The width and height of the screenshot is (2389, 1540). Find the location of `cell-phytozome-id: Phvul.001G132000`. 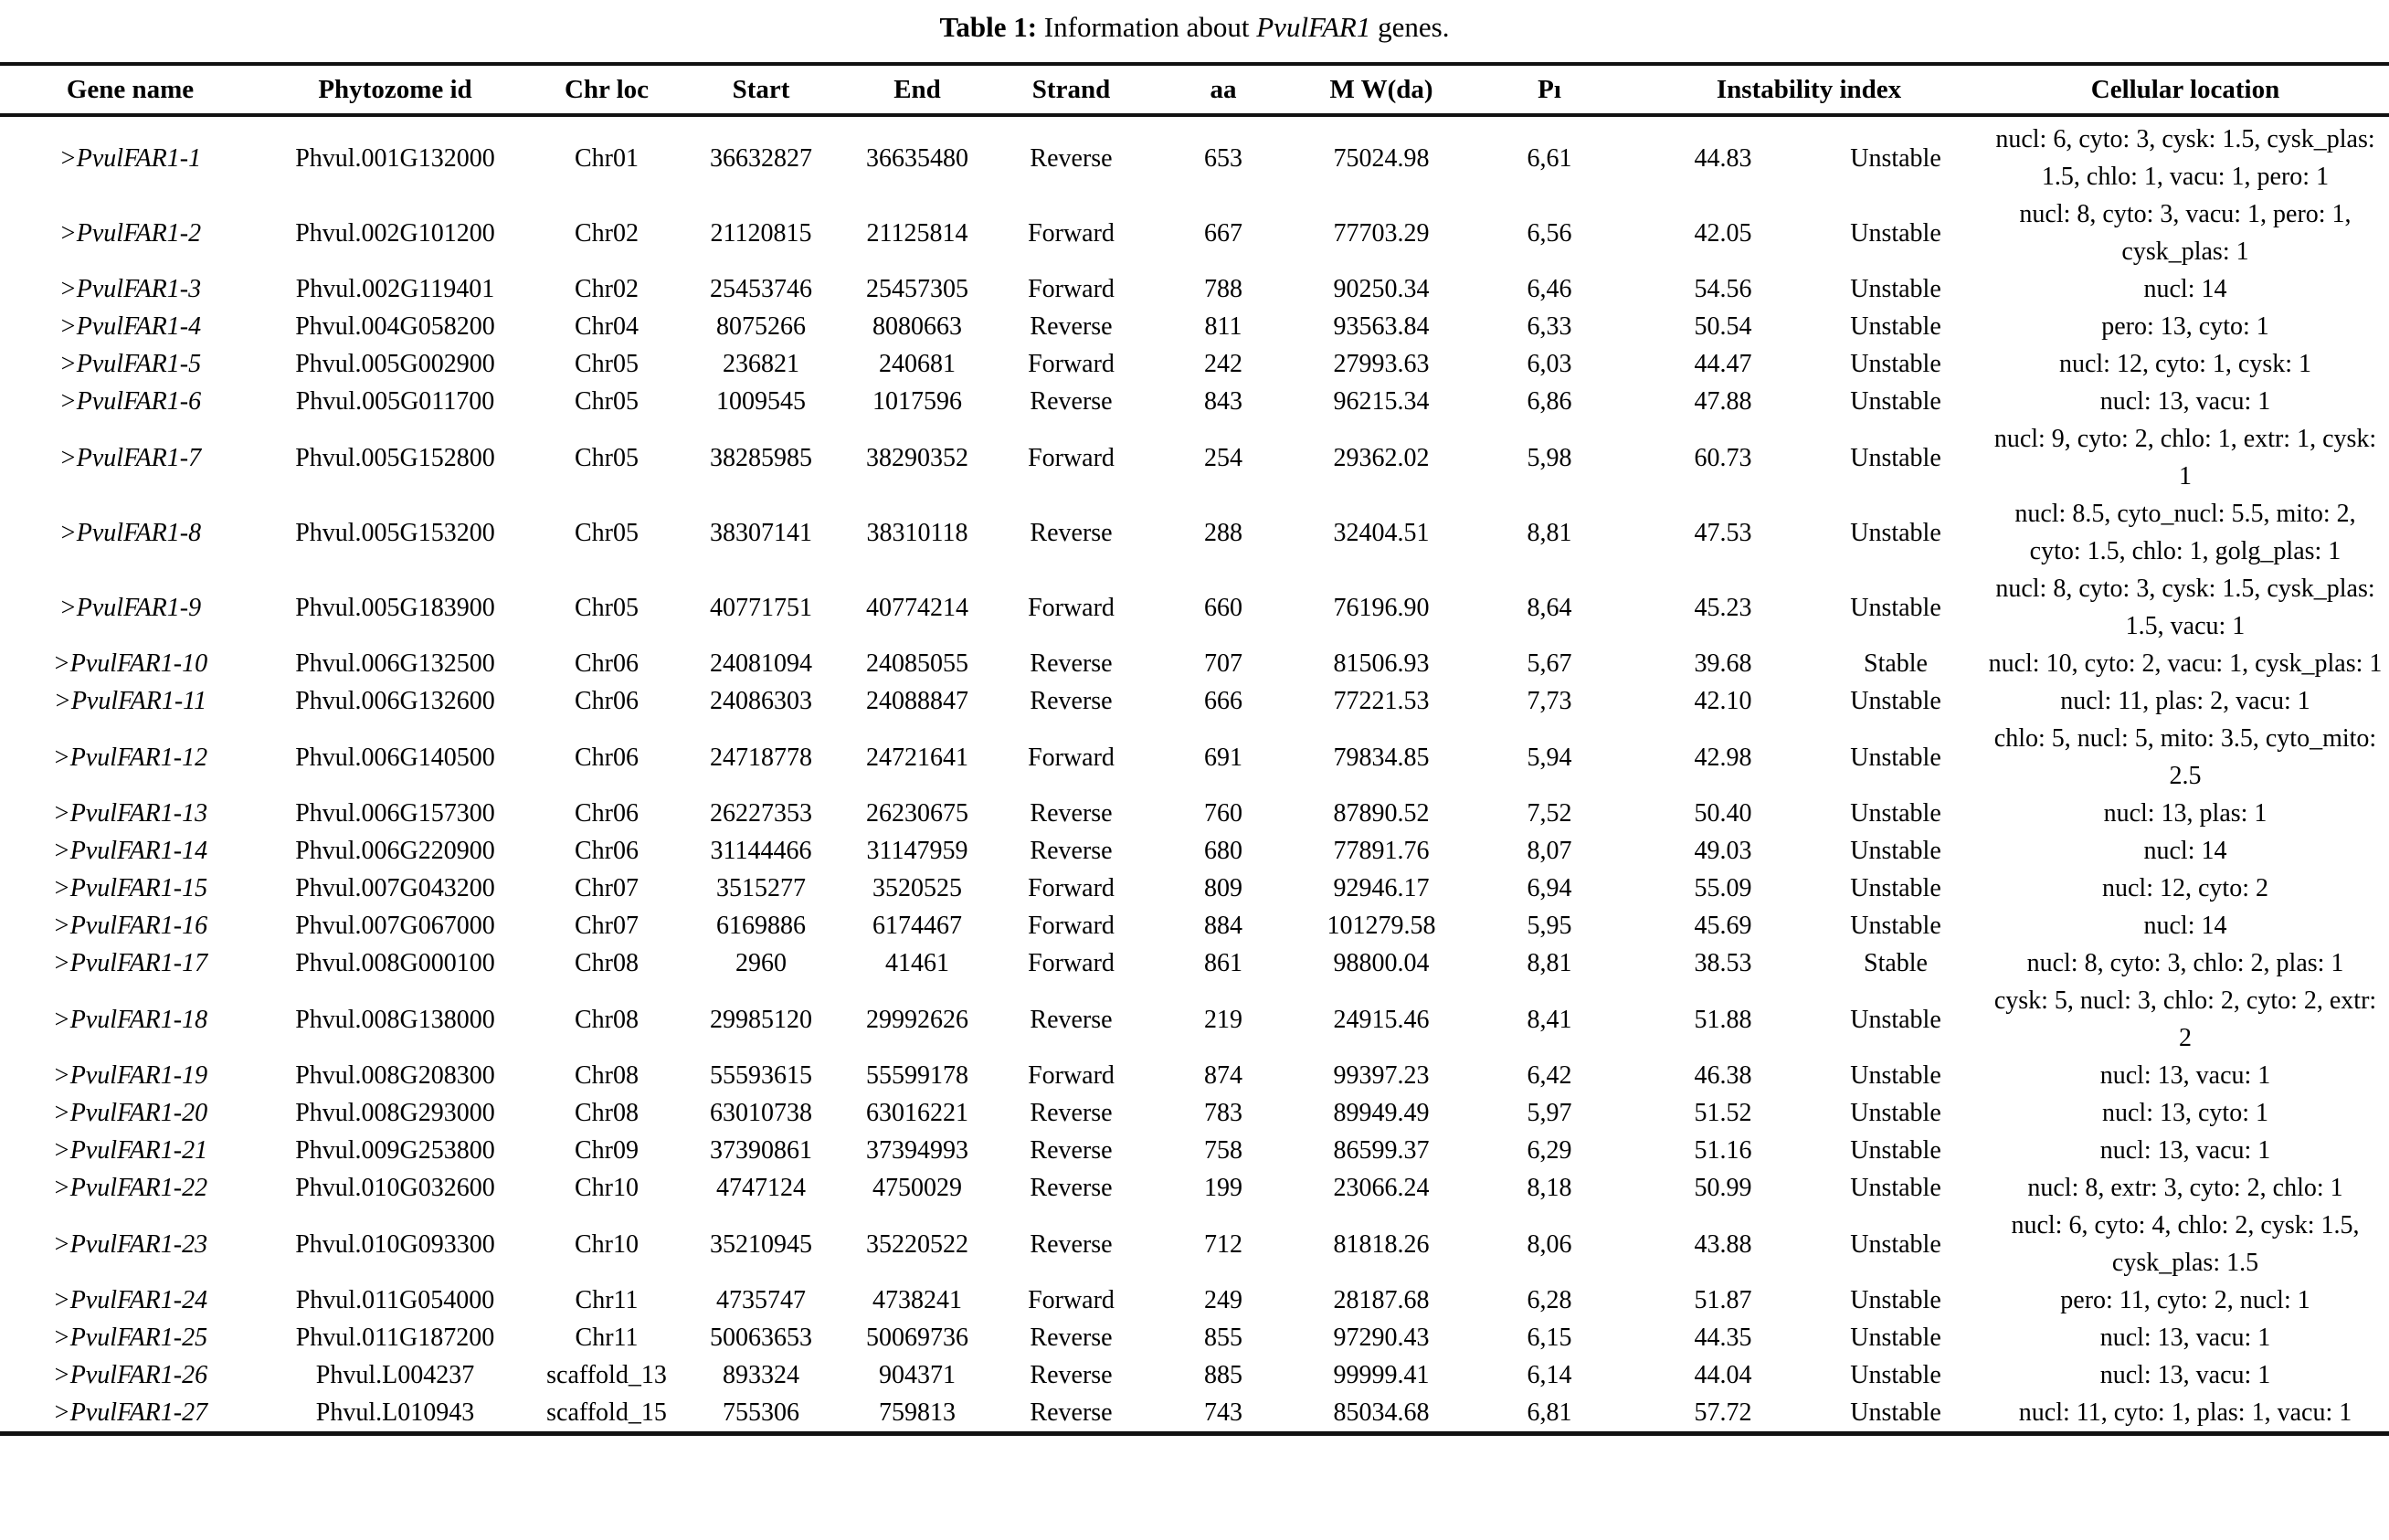

cell-phytozome-id: Phvul.001G132000 is located at coordinates (395, 158).